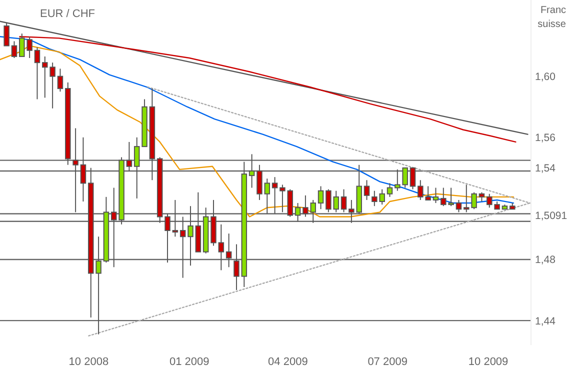 The image size is (569, 373). I want to click on y-tick-label: 1,48, so click(545, 260).